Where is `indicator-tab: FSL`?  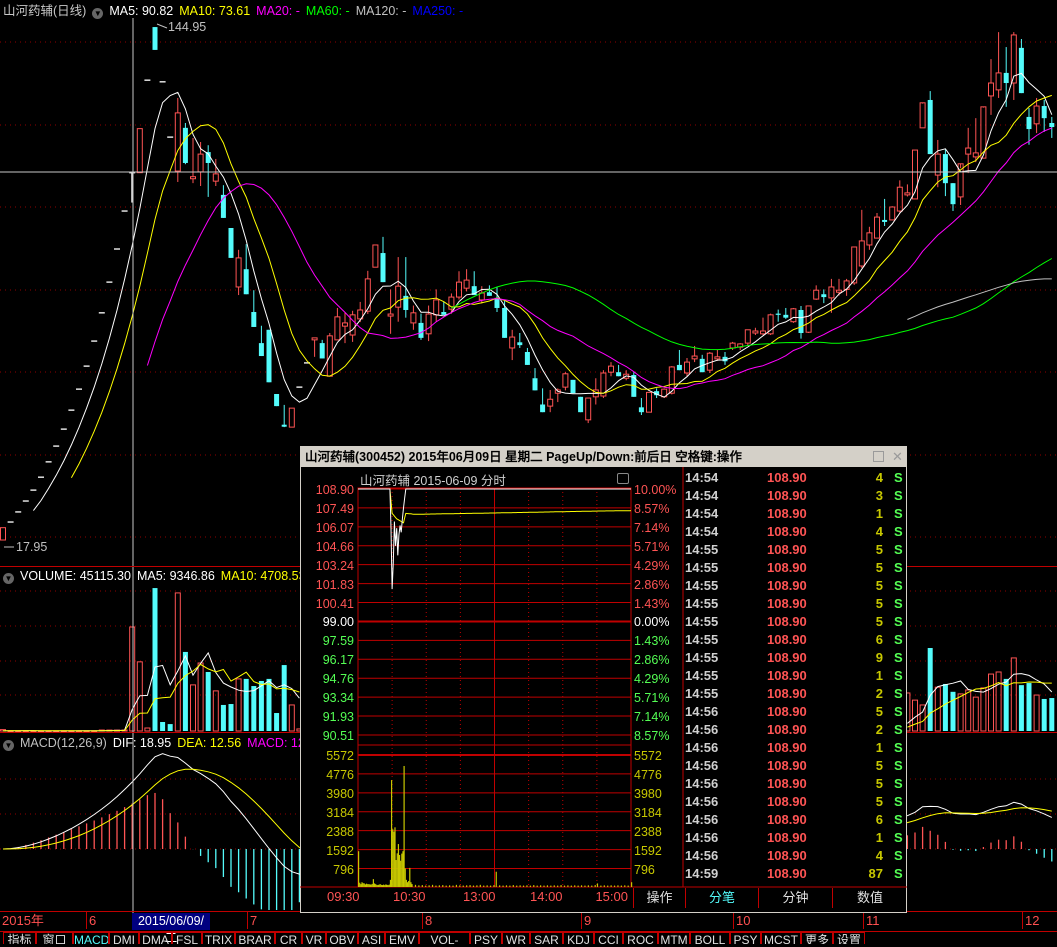
indicator-tab: FSL is located at coordinates (187, 938).